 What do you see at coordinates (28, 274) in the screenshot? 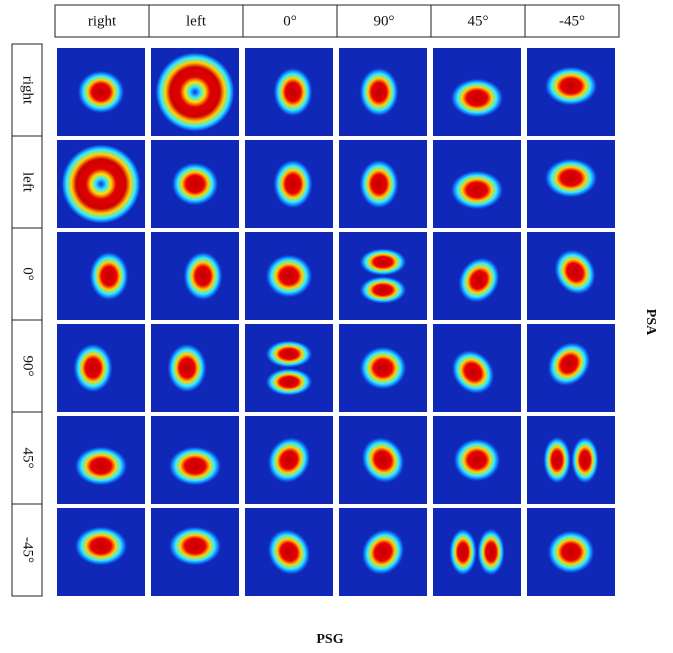
I see `row-header: 0°` at bounding box center [28, 274].